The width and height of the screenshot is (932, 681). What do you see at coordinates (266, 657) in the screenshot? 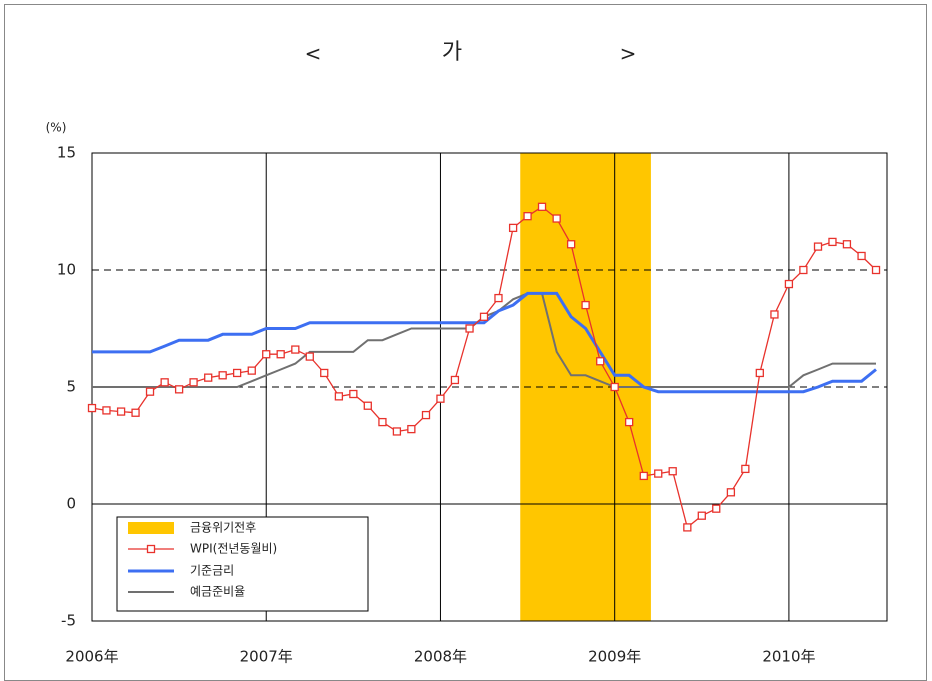
I see `x-tick-label: 2007年` at bounding box center [266, 657].